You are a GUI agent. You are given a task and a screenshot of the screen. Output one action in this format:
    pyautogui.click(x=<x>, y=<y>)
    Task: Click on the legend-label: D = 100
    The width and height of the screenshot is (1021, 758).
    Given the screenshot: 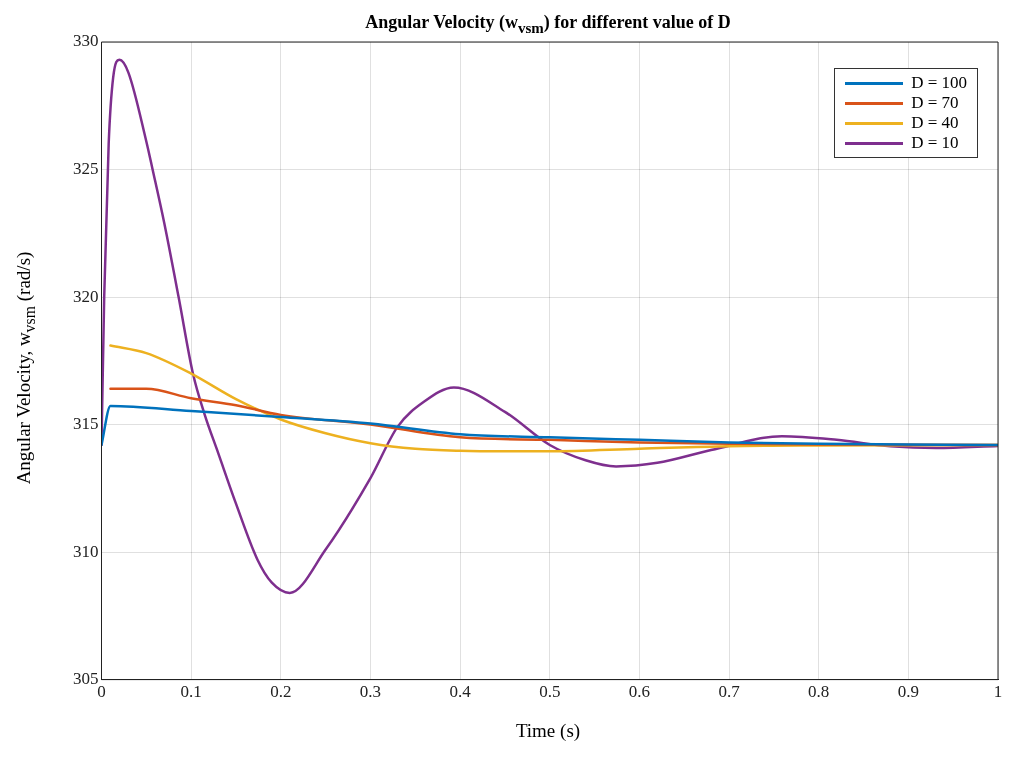 What is the action you would take?
    pyautogui.click(x=939, y=83)
    